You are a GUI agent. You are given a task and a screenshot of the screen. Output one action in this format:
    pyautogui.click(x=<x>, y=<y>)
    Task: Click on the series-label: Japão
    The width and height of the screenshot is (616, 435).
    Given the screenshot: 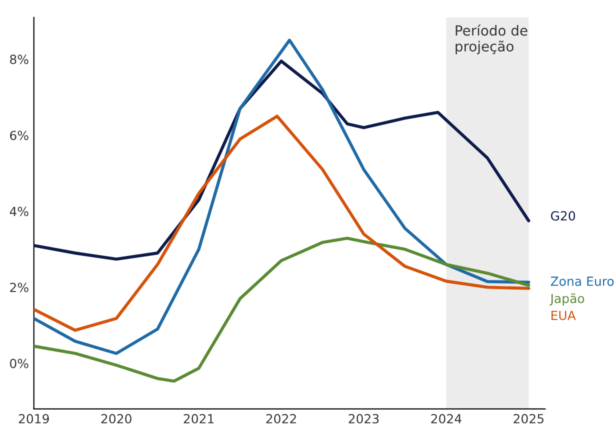 What is the action you would take?
    pyautogui.click(x=567, y=299)
    